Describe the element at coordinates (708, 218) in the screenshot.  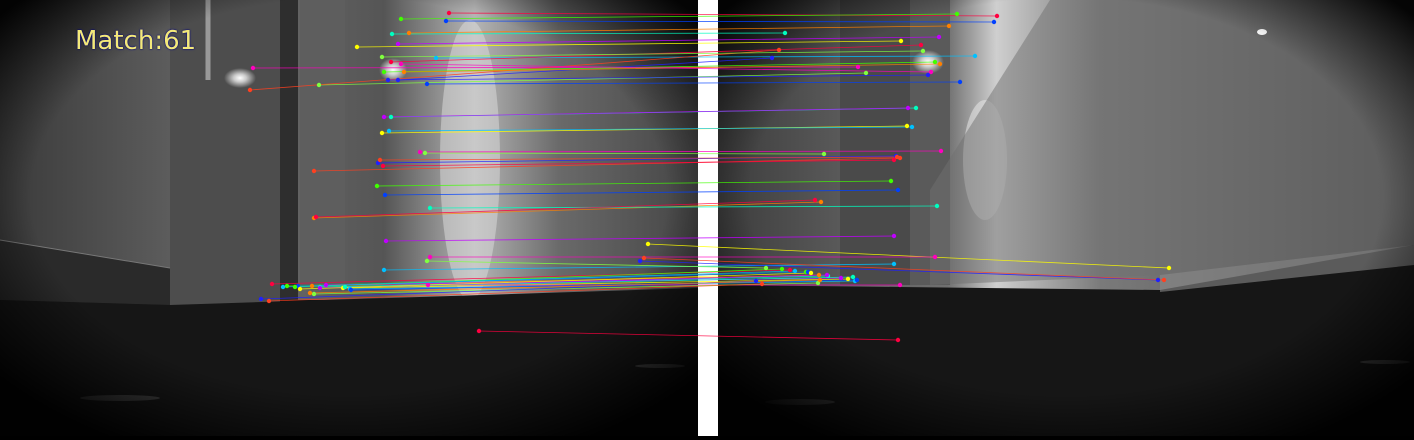
I see `image-separator` at that location.